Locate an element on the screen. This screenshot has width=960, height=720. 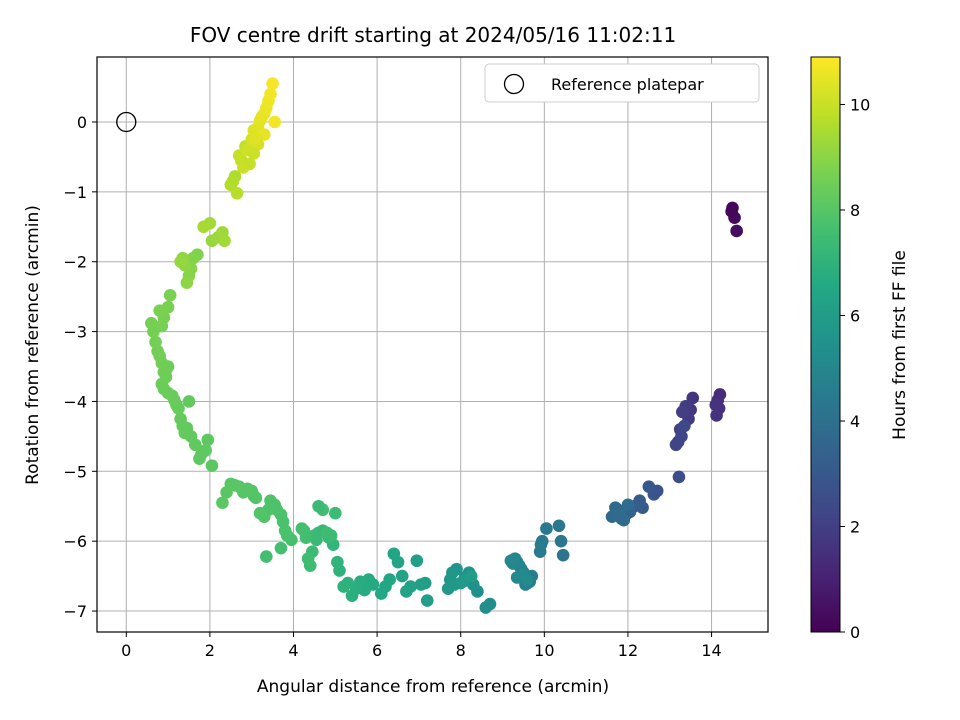
y-tick-label: −2 is located at coordinates (75, 262).